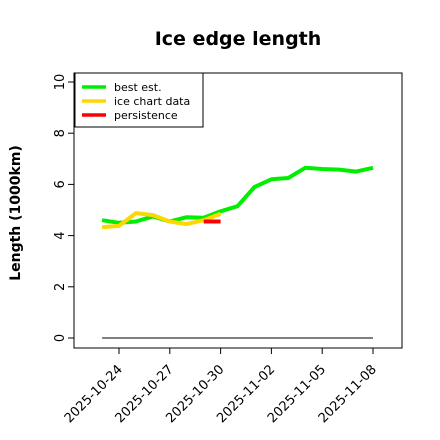  Describe the element at coordinates (63, 208) in the screenshot. I see `y-axis: 0 2 4 6 8 10` at that location.